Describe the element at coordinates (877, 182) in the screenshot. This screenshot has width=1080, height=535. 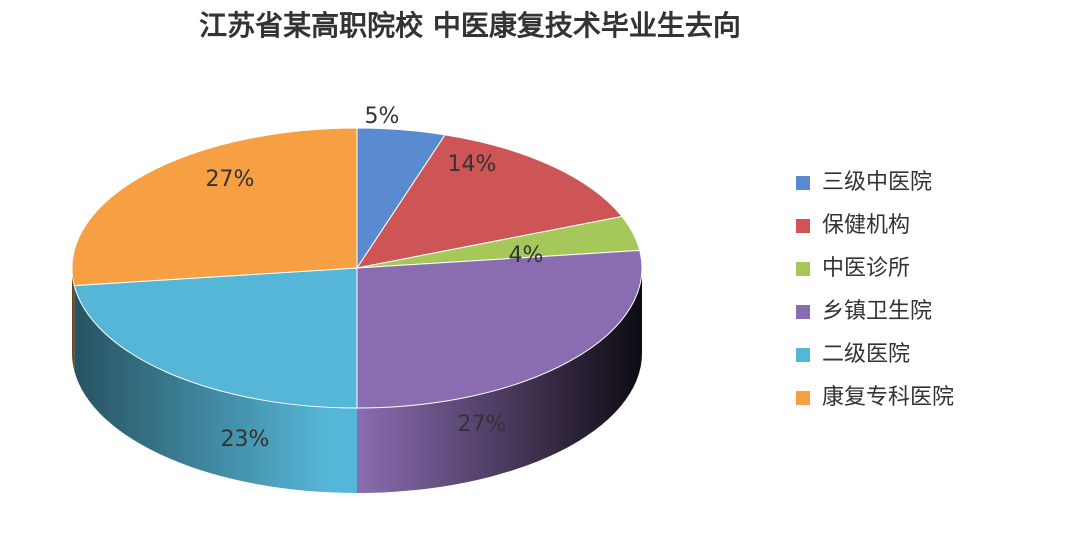
I see `legend-label: 三级中医院` at that location.